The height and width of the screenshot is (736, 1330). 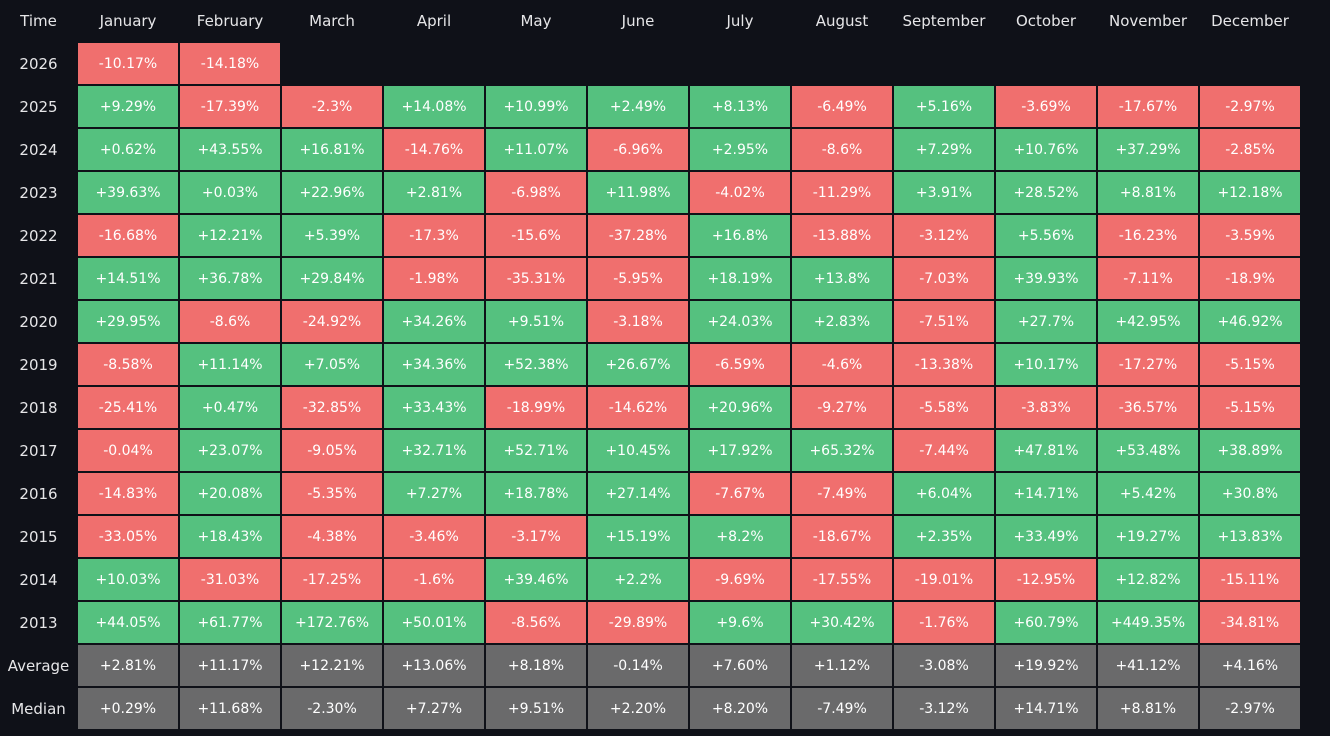 What do you see at coordinates (536, 622) in the screenshot?
I see `return-cell: -8.56%` at bounding box center [536, 622].